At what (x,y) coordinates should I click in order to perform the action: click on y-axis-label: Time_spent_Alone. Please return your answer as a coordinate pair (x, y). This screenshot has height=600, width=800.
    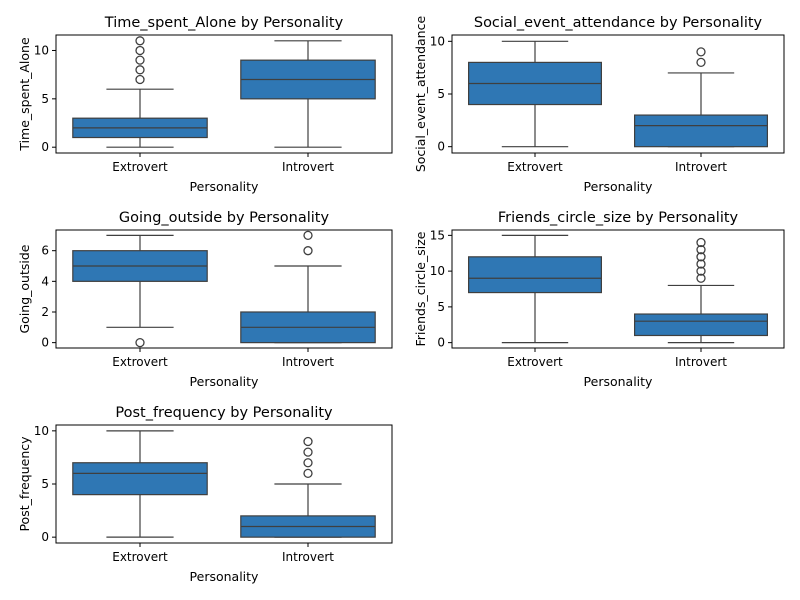
    Looking at the image, I should click on (24, 94).